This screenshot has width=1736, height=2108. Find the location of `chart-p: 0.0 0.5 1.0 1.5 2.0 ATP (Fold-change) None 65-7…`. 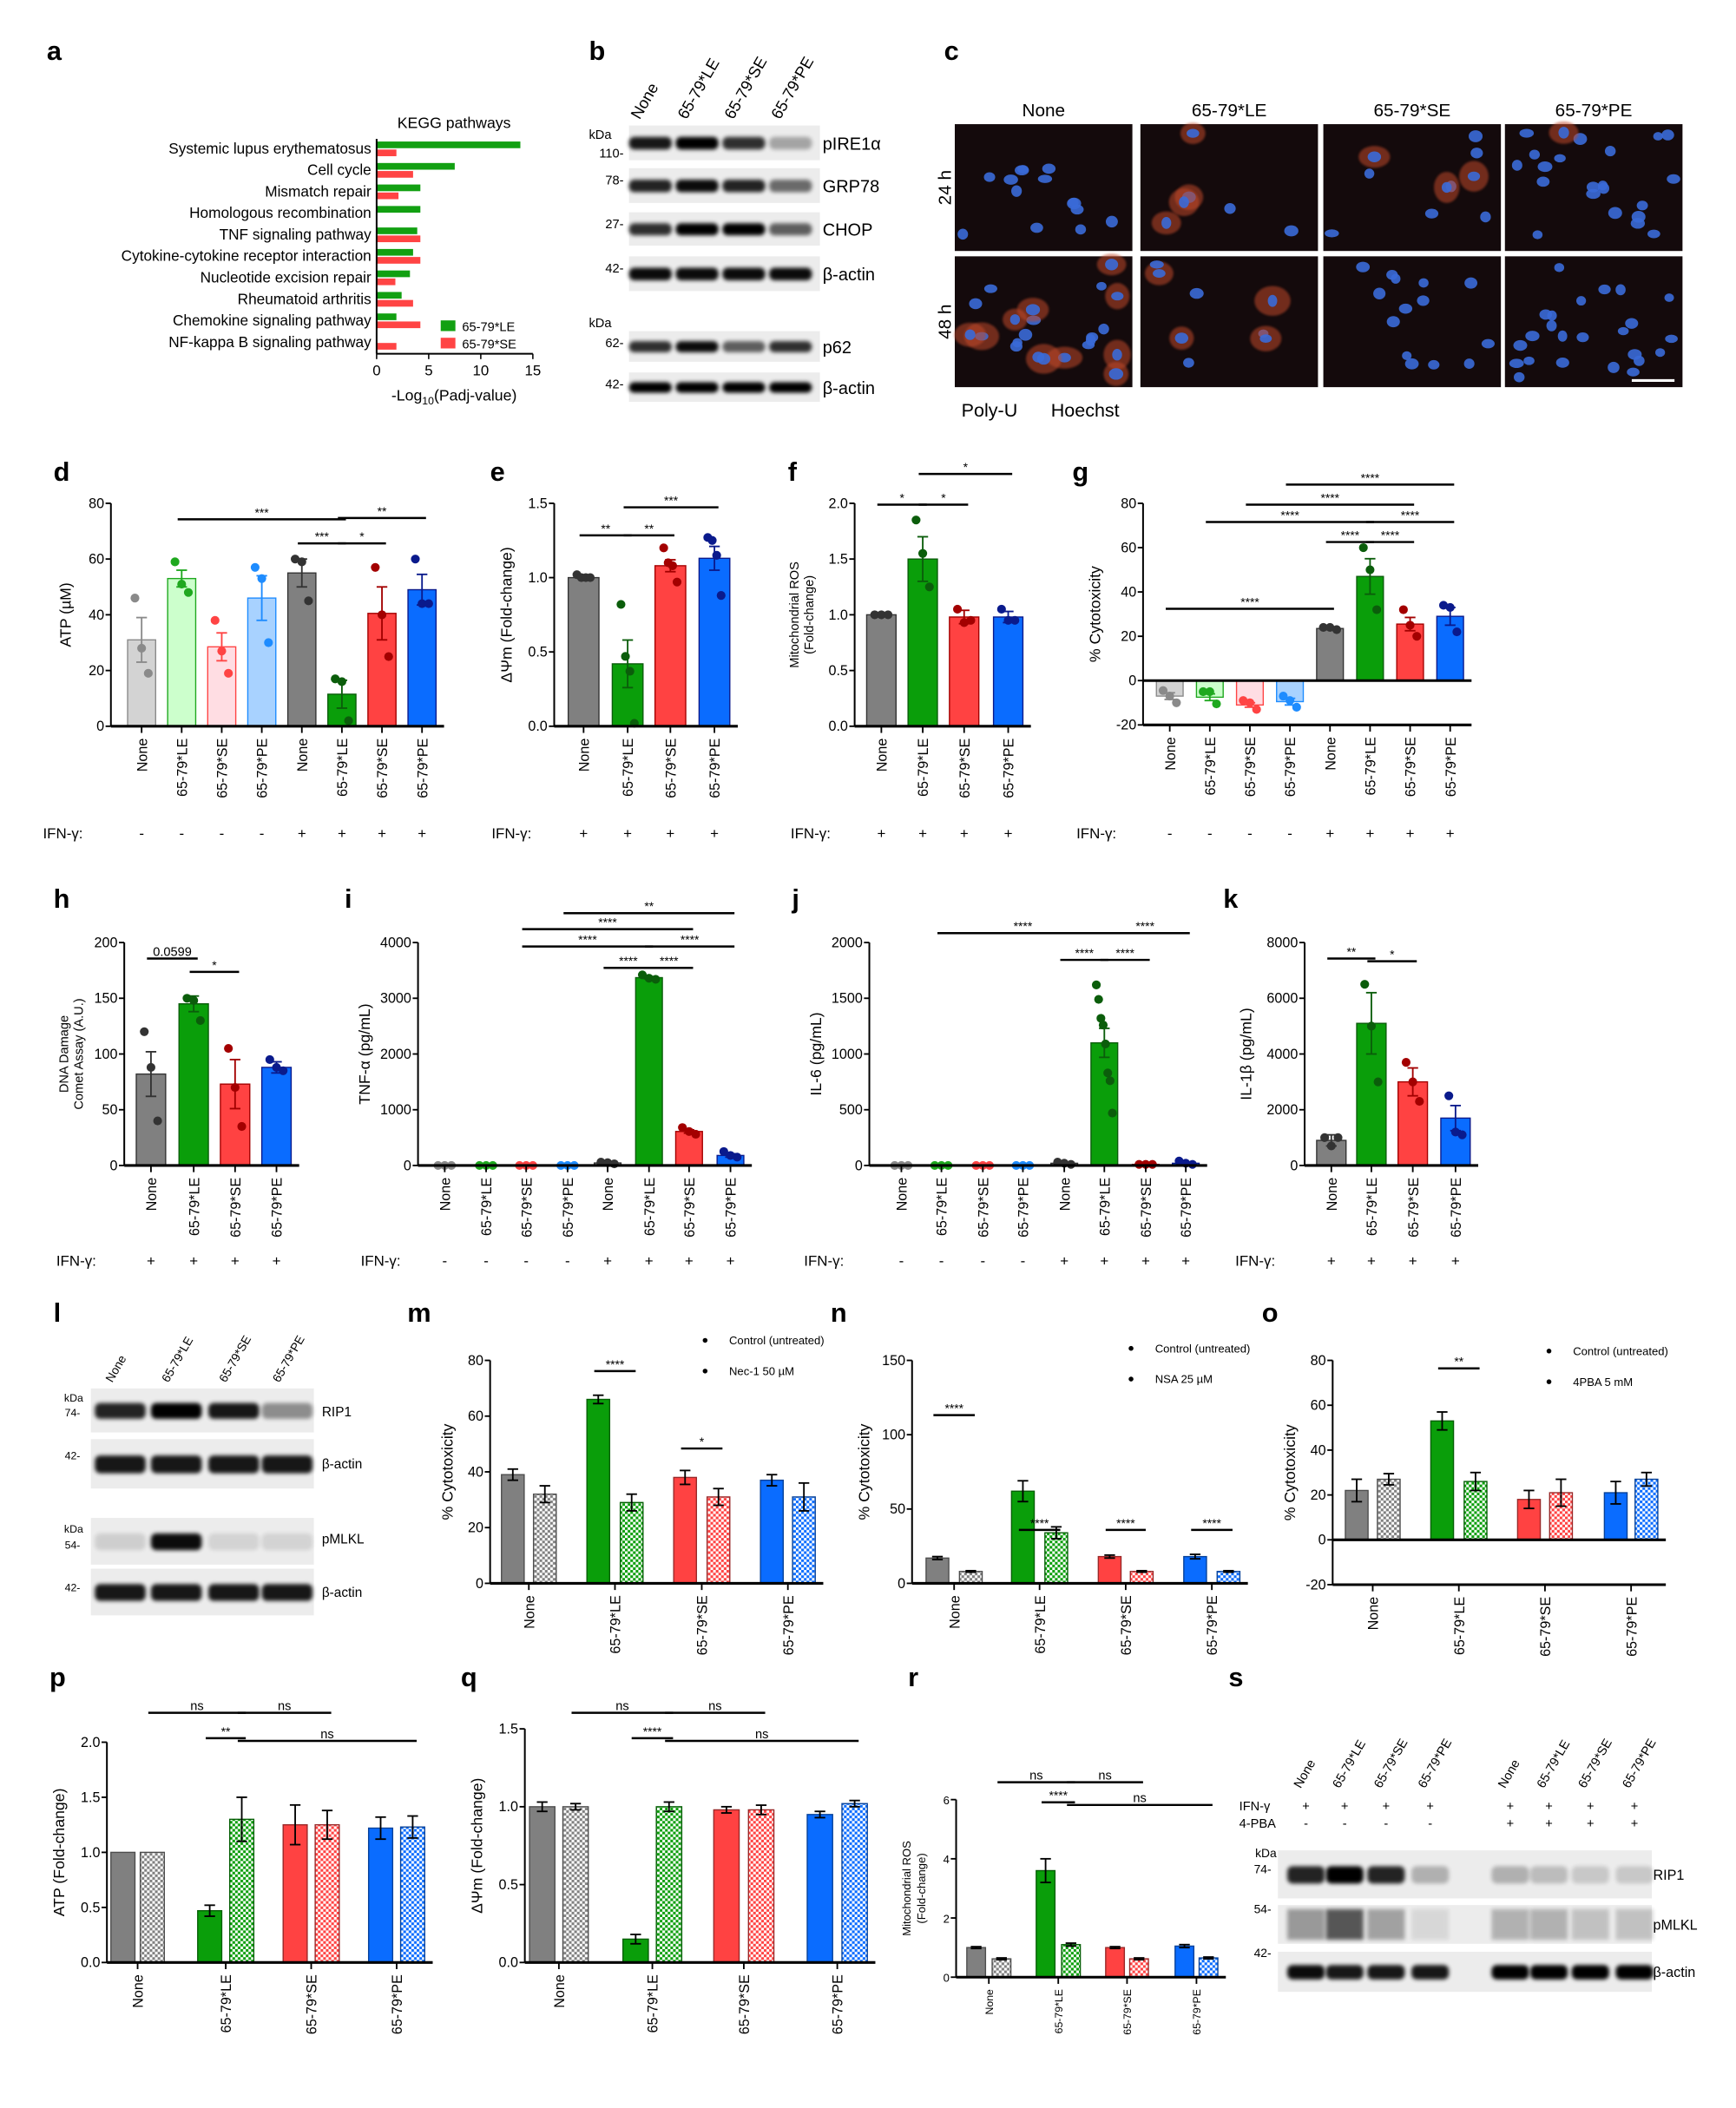

chart-p: 0.0 0.5 1.0 1.5 2.0 ATP (Fold-change) None 65-7… is located at coordinates (241, 1867).